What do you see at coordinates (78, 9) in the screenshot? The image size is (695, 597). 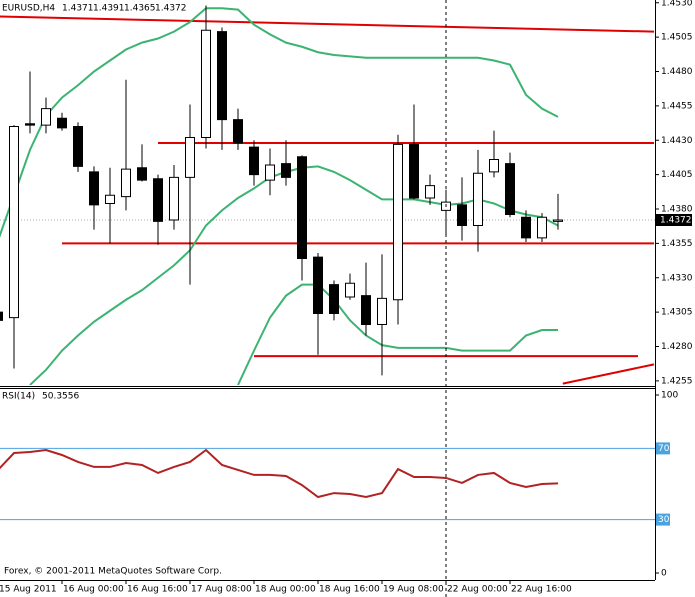 I see `header-value: 1.4371` at bounding box center [78, 9].